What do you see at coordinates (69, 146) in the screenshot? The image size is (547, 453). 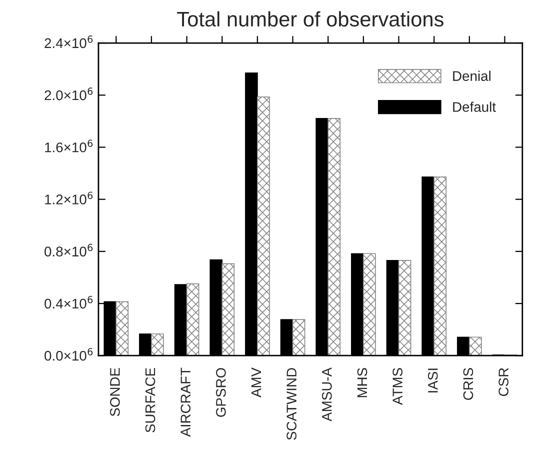 I see `y-tick-label: 1.6×10$^{6}$` at bounding box center [69, 146].